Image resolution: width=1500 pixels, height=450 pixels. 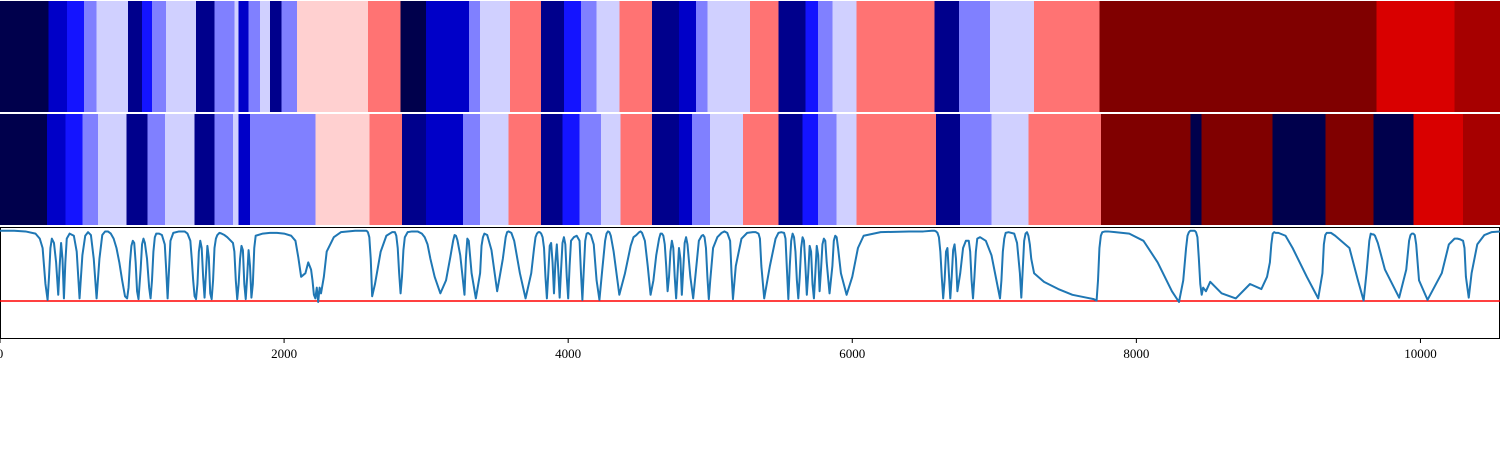 I want to click on x-tick-label: 8000, so click(x=1136, y=353).